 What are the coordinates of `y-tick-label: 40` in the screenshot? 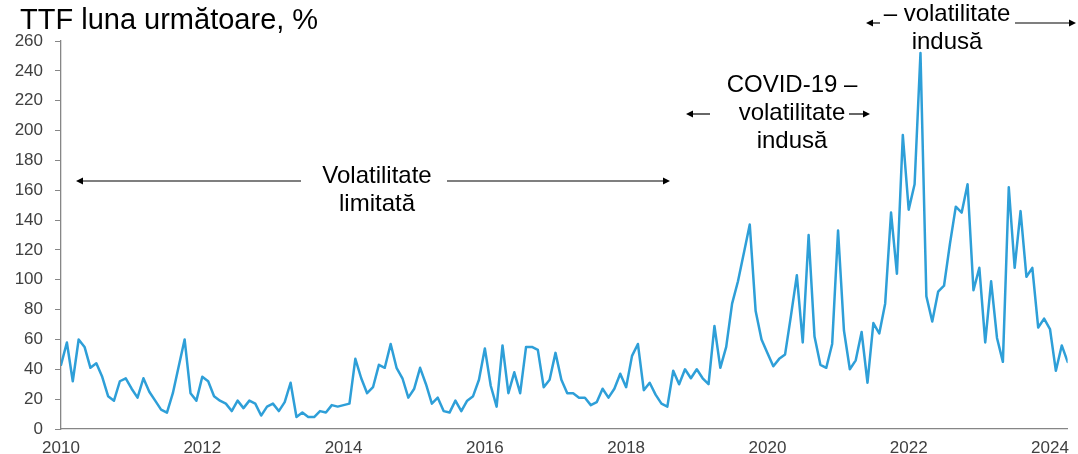 It's located at (33, 368).